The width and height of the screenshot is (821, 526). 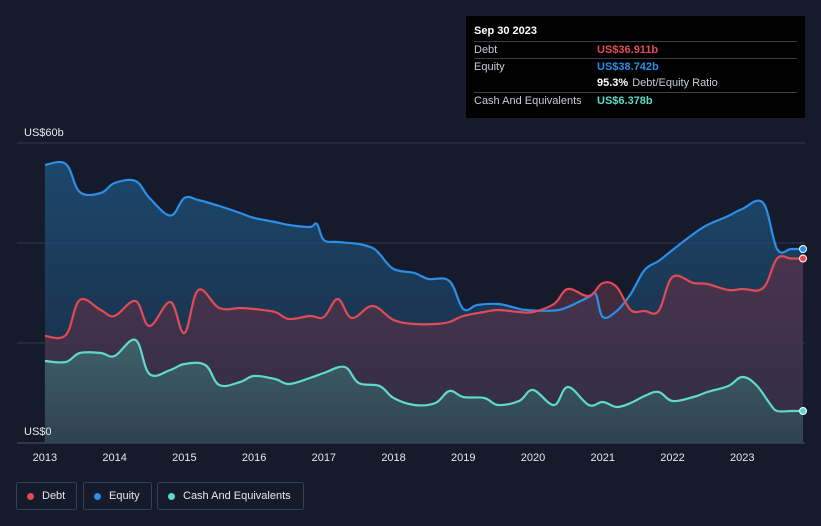 What do you see at coordinates (38, 432) in the screenshot?
I see `y-axis-bottom-label: US$0` at bounding box center [38, 432].